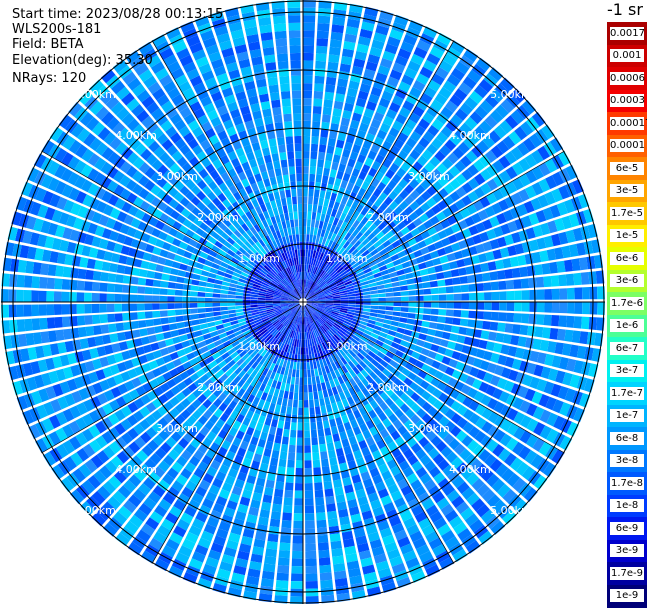  I want to click on colorbar-level: 3e-9, so click(627, 551).